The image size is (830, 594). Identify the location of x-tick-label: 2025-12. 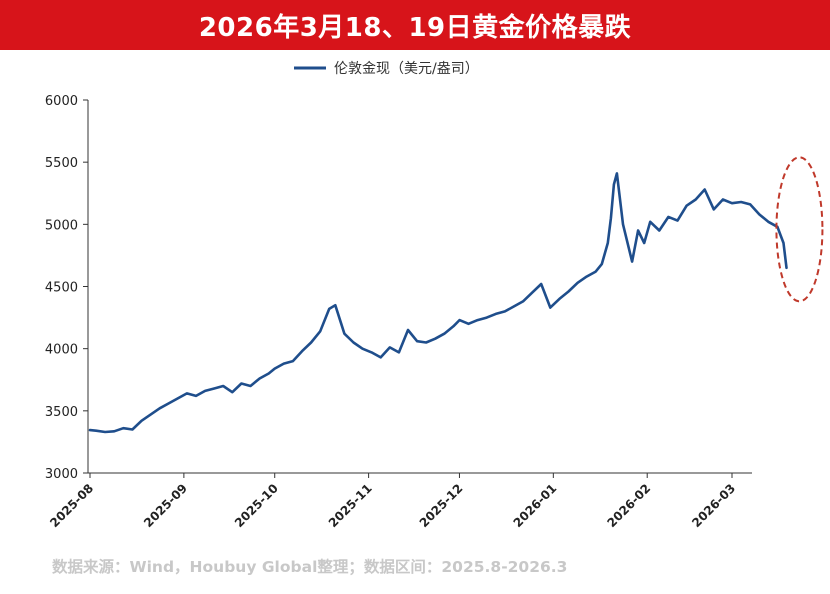
(441, 505).